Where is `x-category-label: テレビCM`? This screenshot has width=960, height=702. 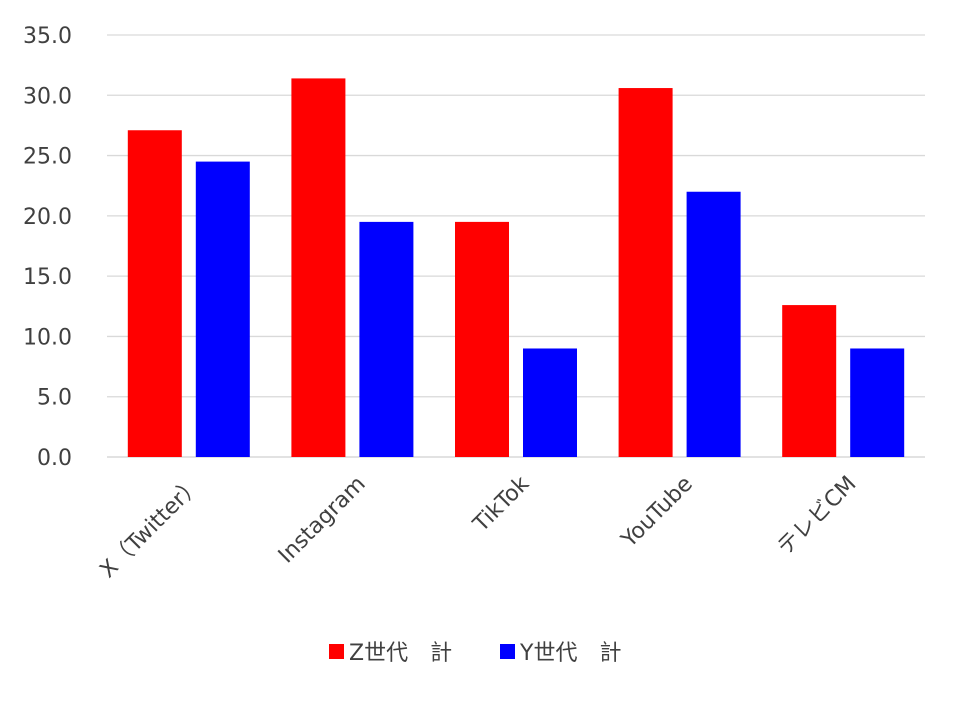
x-category-label: テレビCM is located at coordinates (817, 516).